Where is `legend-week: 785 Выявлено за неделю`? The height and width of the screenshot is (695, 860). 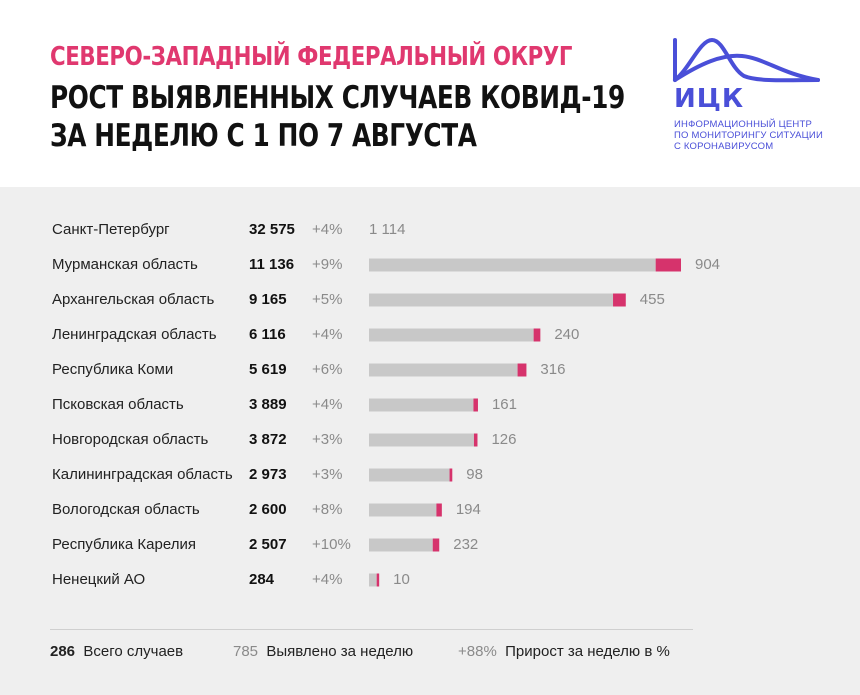 legend-week: 785 Выявлено за неделю is located at coordinates (323, 651).